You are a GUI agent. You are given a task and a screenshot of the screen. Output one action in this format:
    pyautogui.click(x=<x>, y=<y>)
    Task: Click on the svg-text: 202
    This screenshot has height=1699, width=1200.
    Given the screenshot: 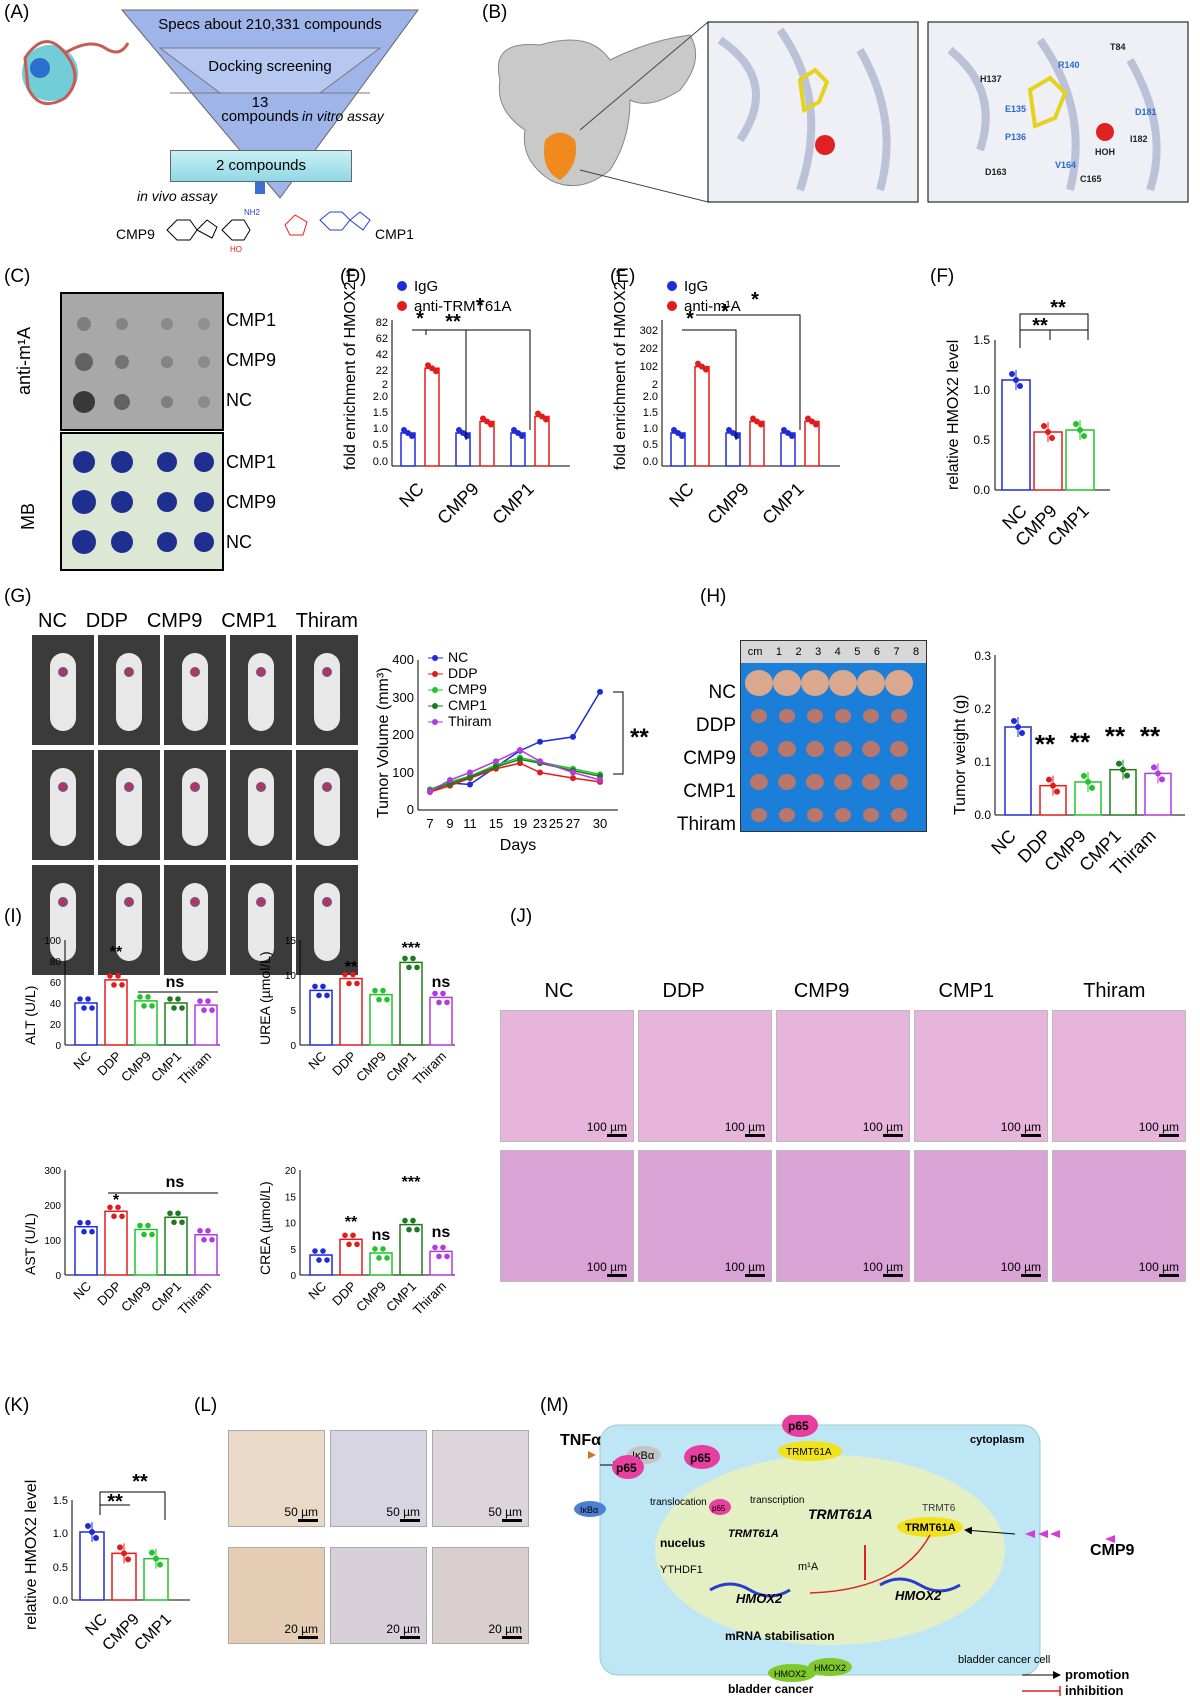 What is the action you would take?
    pyautogui.click(x=649, y=349)
    